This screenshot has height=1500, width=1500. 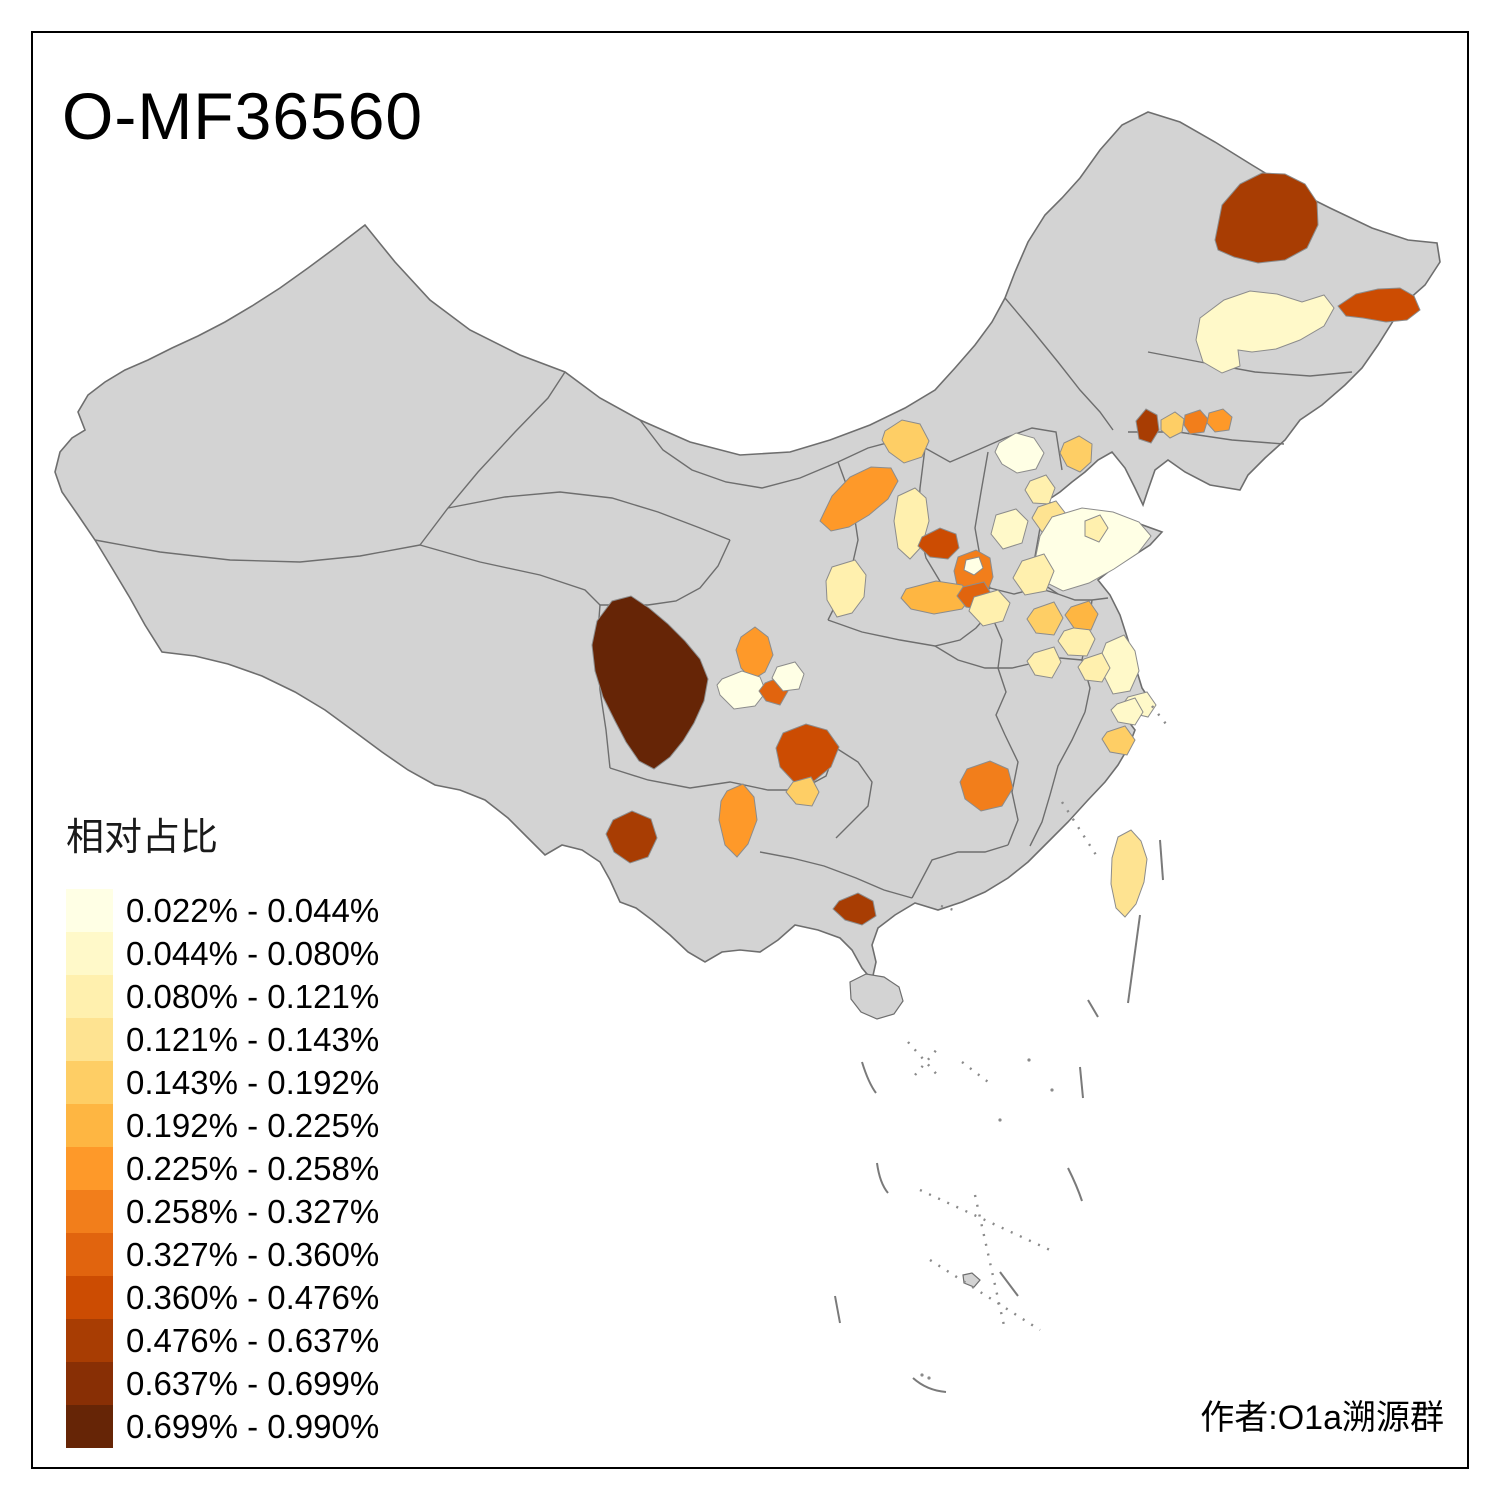 I want to click on legend-row: 0.022% - 0.044%, so click(x=222, y=910).